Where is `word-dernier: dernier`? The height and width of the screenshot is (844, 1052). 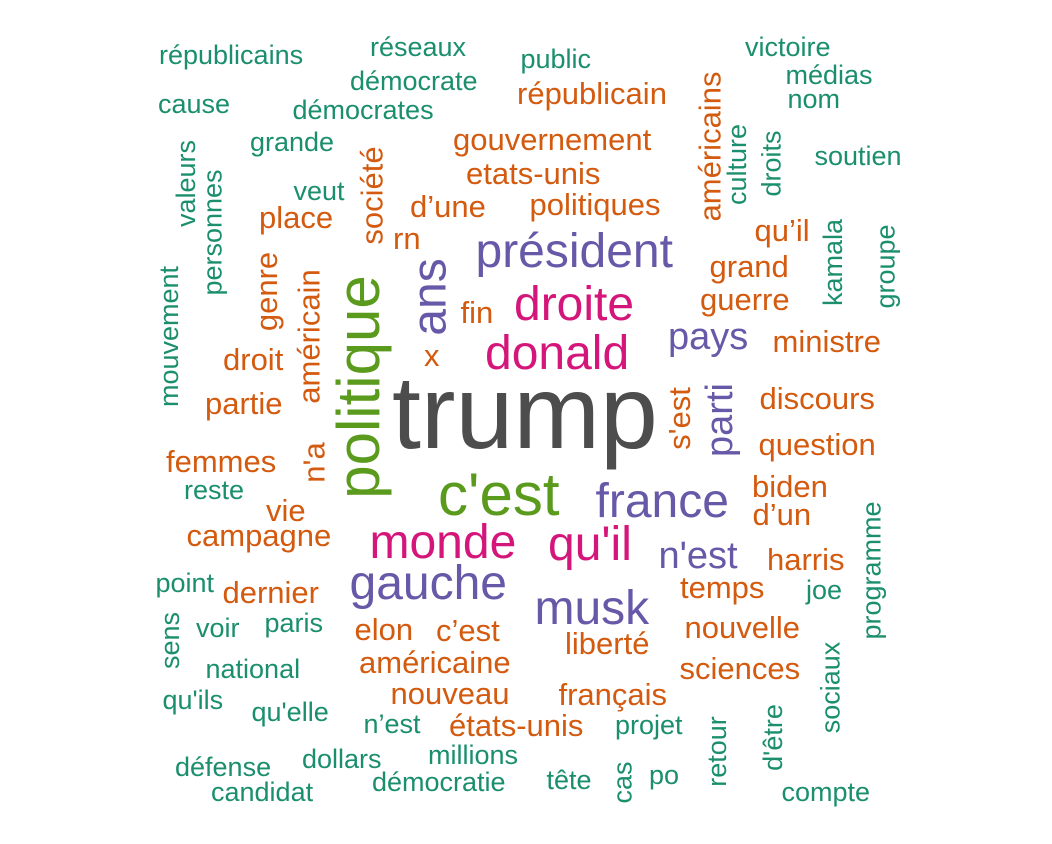 word-dernier: dernier is located at coordinates (271, 592).